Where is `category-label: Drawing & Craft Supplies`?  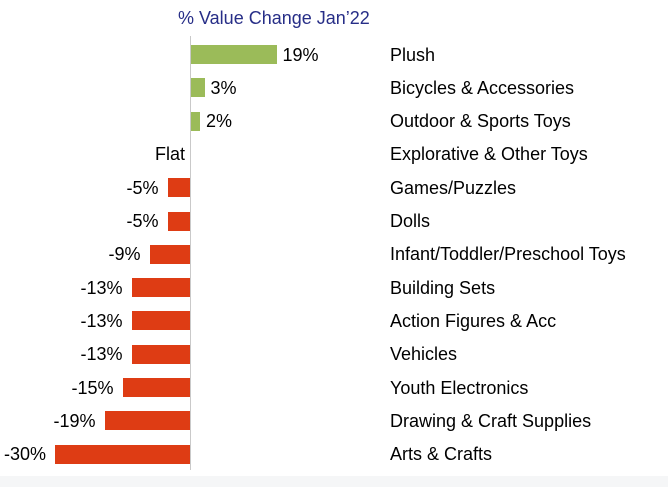 category-label: Drawing & Craft Supplies is located at coordinates (491, 420).